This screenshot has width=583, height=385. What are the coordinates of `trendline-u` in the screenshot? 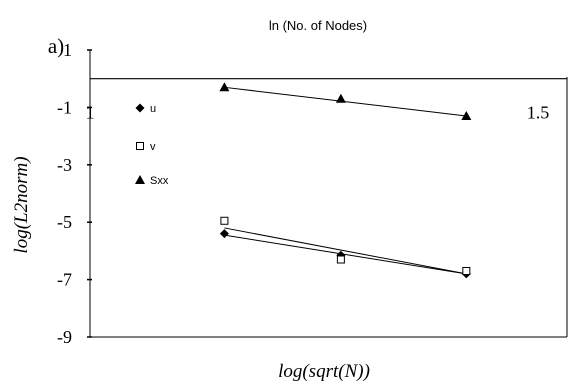 It's located at (345, 254).